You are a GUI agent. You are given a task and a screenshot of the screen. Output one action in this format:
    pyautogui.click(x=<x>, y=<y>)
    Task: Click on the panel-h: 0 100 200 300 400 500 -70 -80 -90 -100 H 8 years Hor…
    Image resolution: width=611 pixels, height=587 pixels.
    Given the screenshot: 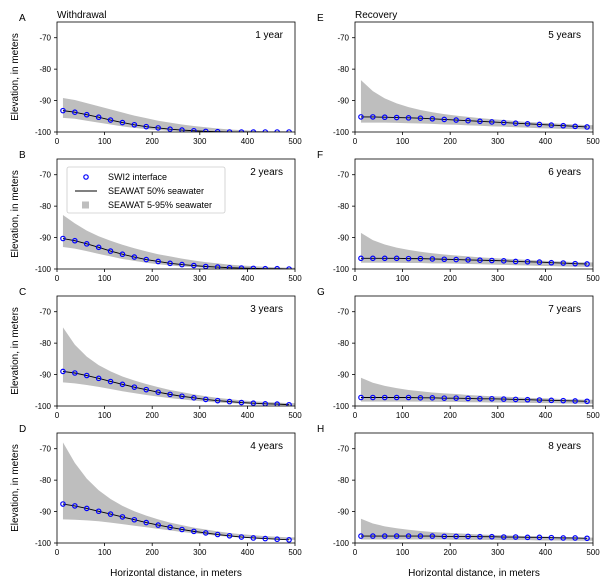 What is the action you would take?
    pyautogui.click(x=458, y=501)
    